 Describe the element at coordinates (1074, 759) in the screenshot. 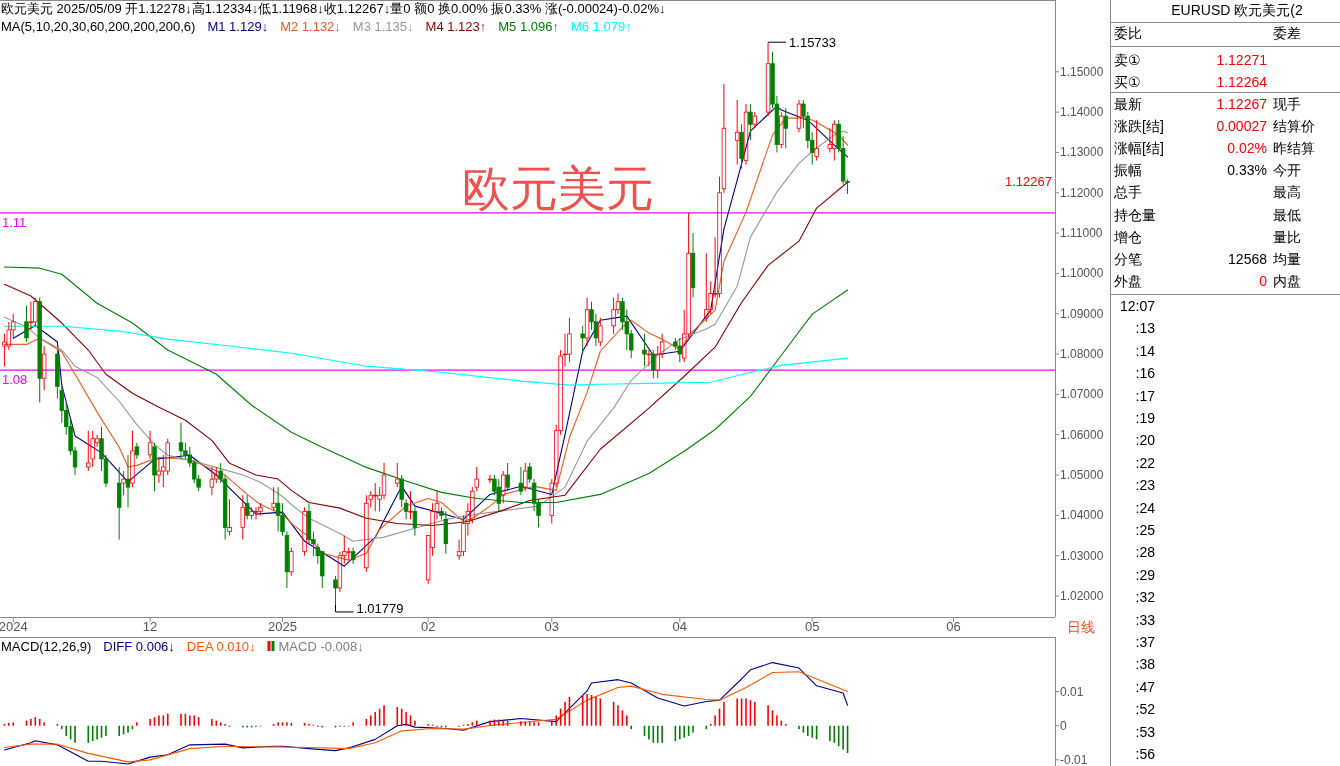

I see `y-tick-label: -0.01` at that location.